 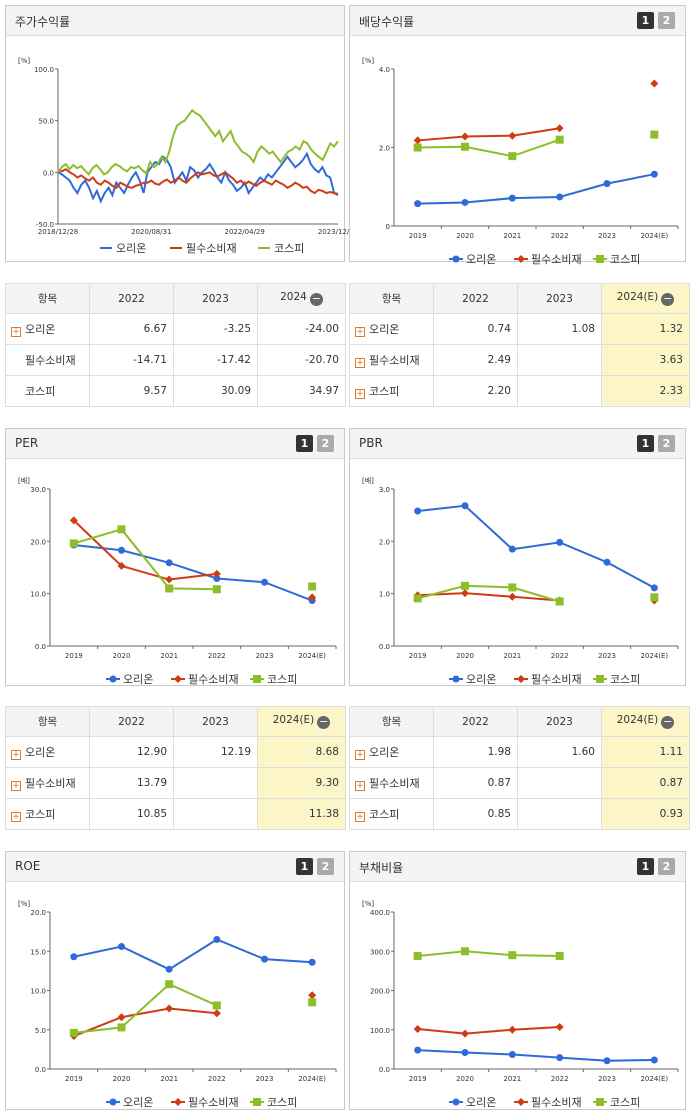 I want to click on table-row: 필수소비재 -14.71 -17.42 -20.70, so click(x=175, y=360).